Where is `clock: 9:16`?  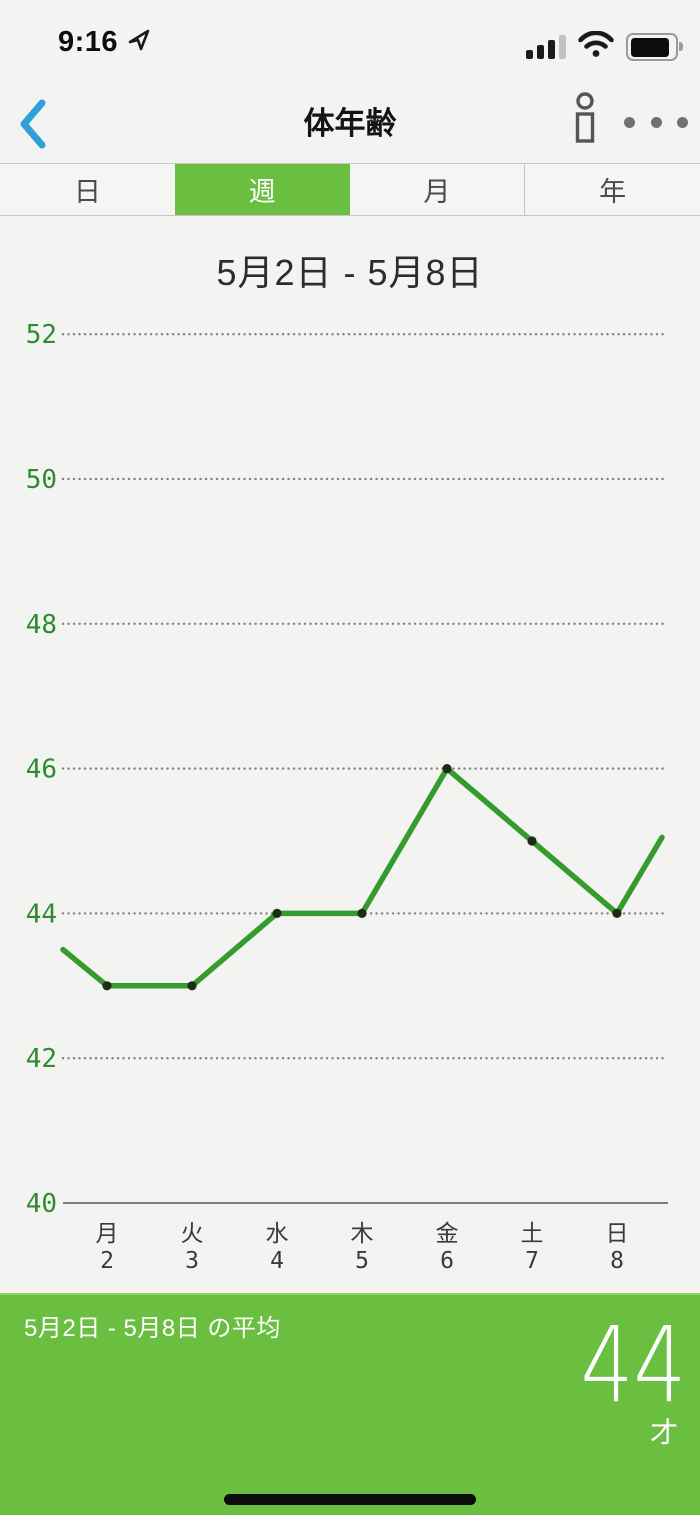
clock: 9:16 is located at coordinates (88, 42).